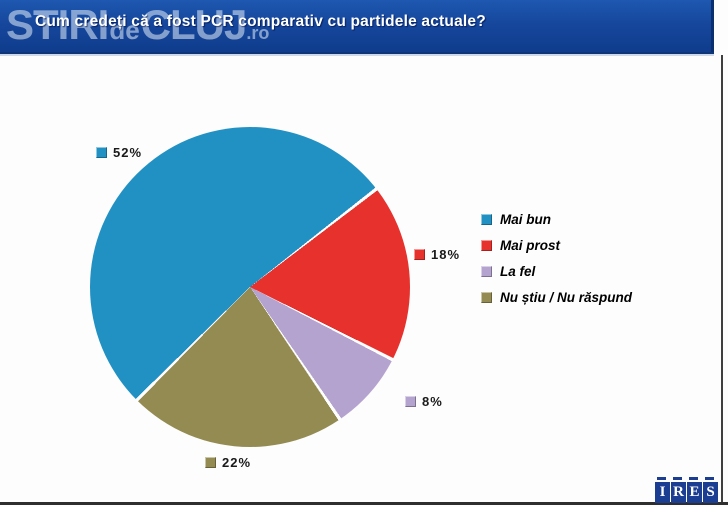 The image size is (728, 507). Describe the element at coordinates (678, 492) in the screenshot. I see `ires-logo-letter: R` at that location.